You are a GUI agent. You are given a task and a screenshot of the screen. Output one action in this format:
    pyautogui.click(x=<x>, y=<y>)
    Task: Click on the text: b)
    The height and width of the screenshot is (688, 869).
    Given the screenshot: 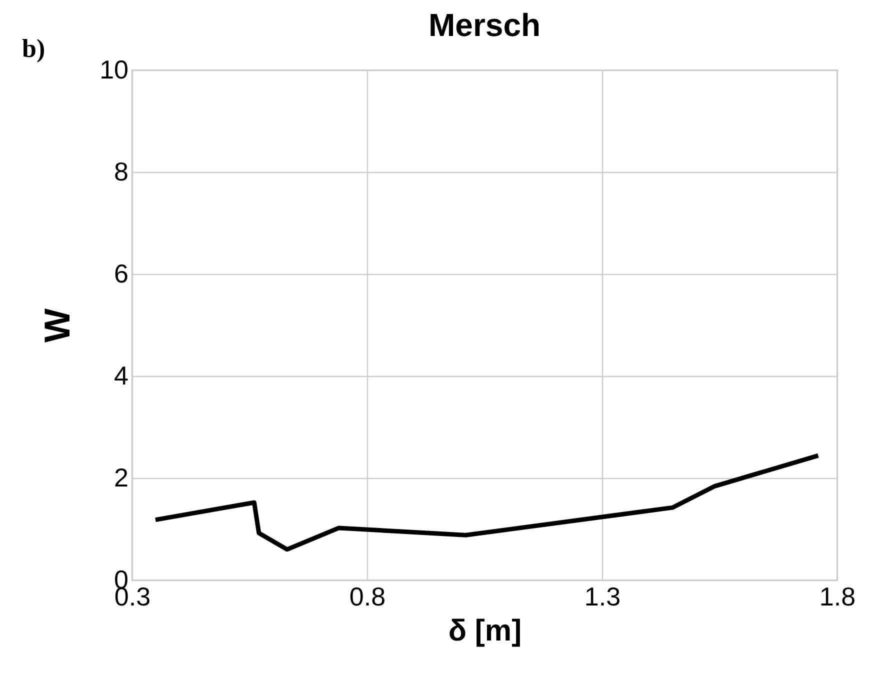 What is the action you would take?
    pyautogui.click(x=34, y=49)
    